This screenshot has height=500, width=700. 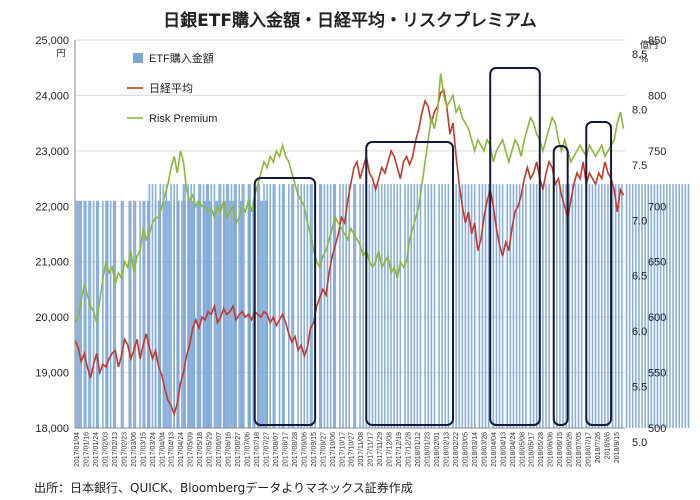 I want to click on right-outer-tick-label: 650, so click(x=657, y=263).